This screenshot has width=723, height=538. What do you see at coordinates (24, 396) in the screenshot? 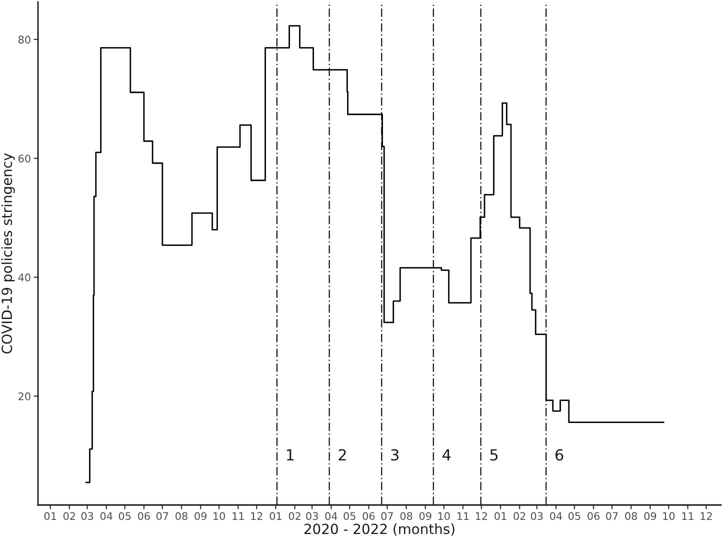
I see `y-tick-label: 20` at bounding box center [24, 396].